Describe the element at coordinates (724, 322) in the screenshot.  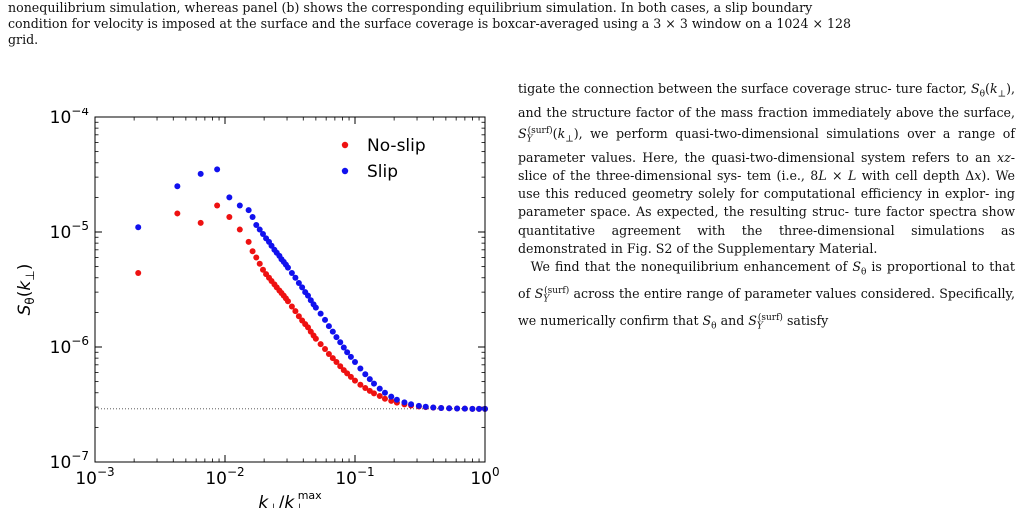
I see `text-line: confirm that Sθ and SY(surf) satisfy` at that location.